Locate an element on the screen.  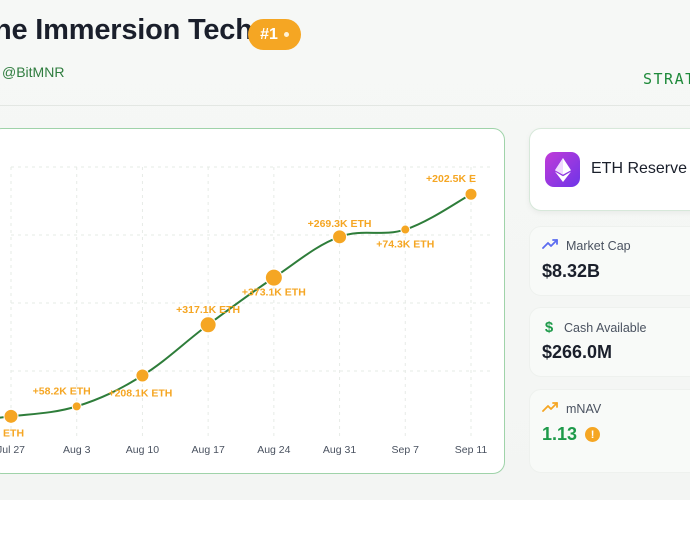
x-tick-label: Aug 31 is located at coordinates (339, 450).